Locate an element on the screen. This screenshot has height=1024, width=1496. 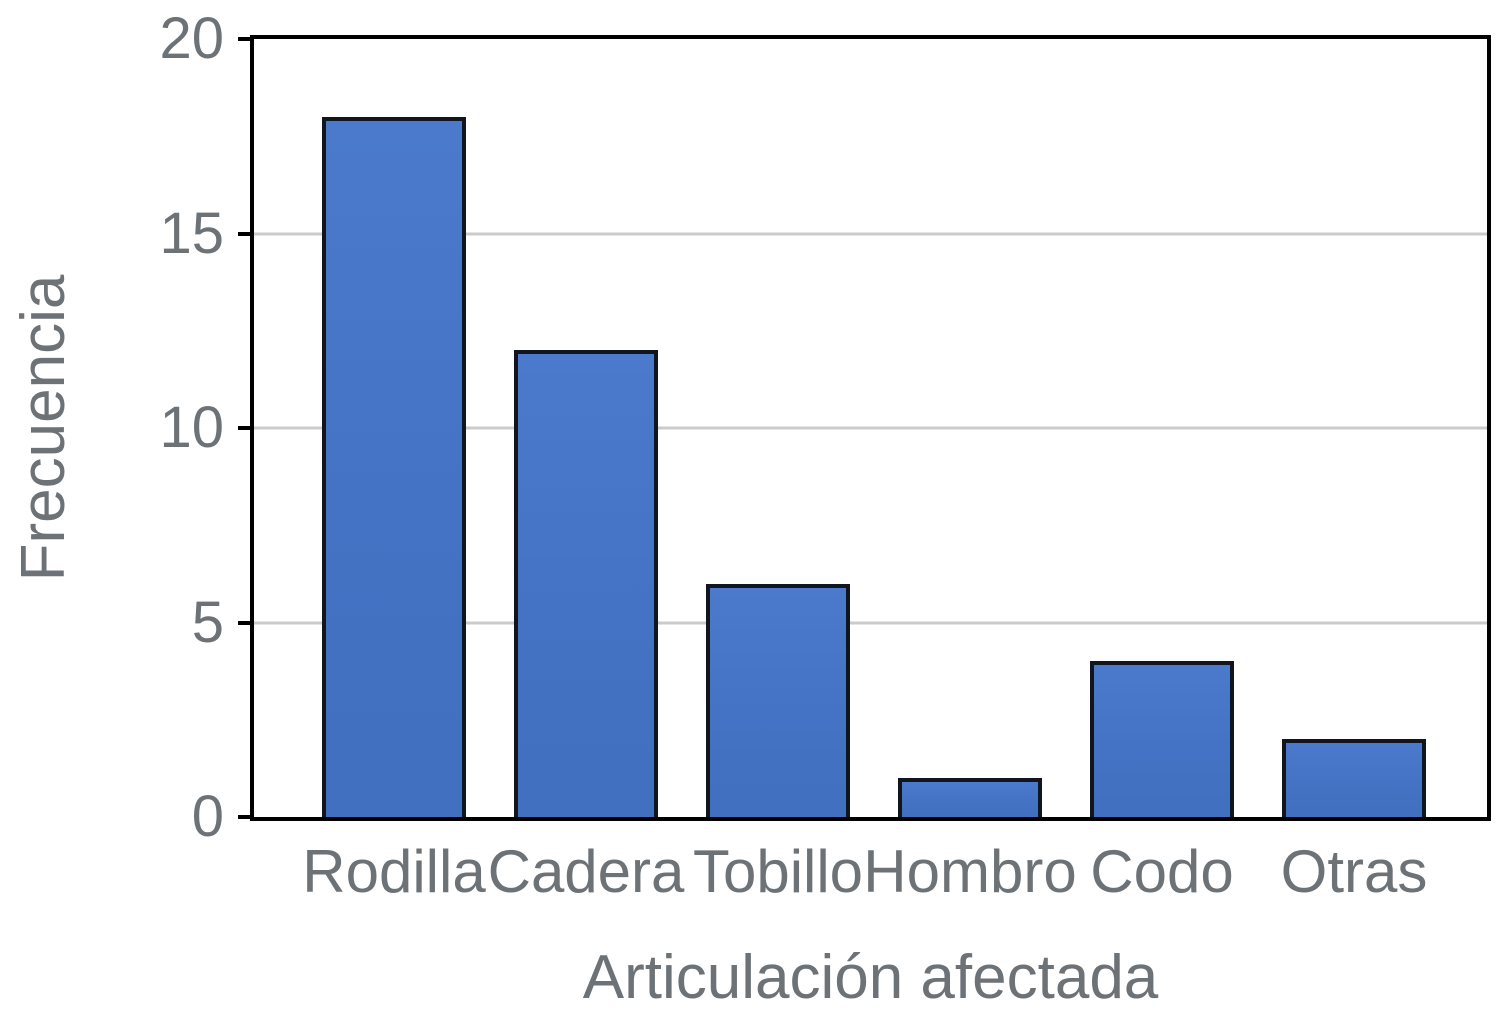
category-label-text: Tobillo is located at coordinates (778, 871).